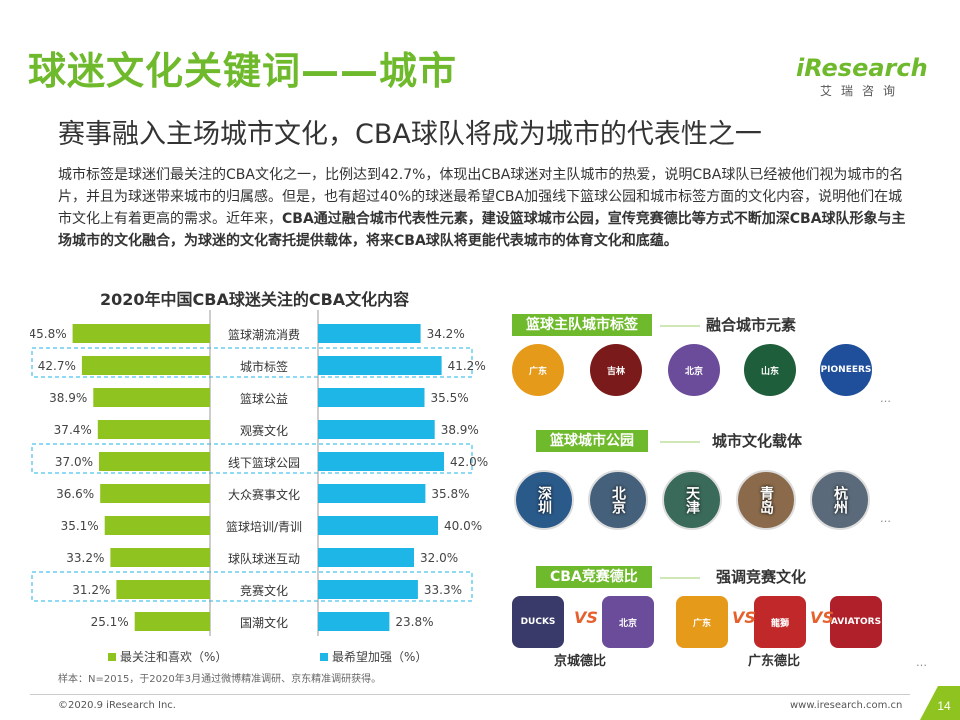  Describe the element at coordinates (174, 657) in the screenshot. I see `legend-label-1: 最关注和喜欢（%）` at that location.